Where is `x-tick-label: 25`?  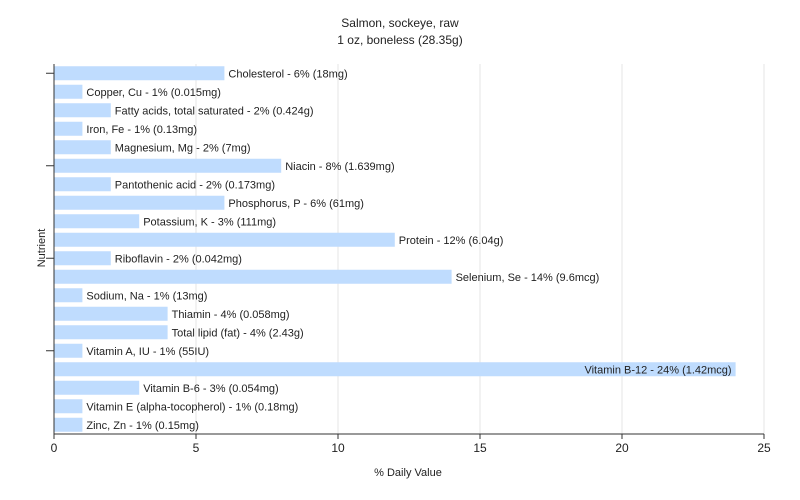 x-tick-label: 25 is located at coordinates (764, 448).